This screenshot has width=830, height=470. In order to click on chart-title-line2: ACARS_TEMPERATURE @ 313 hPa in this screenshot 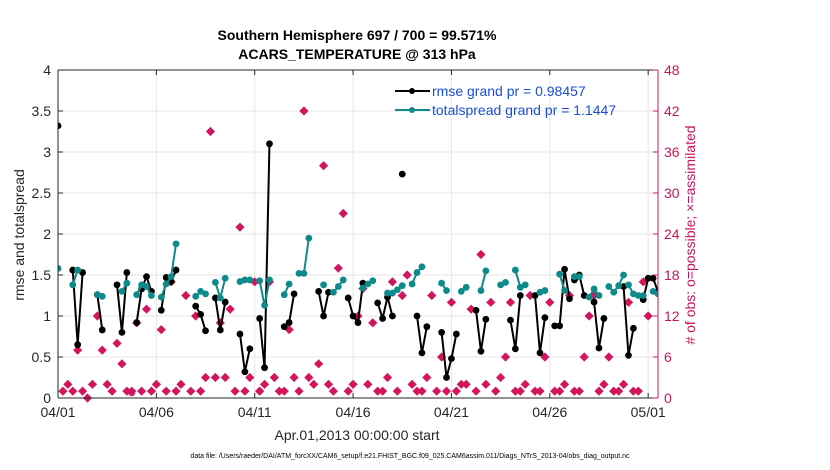, I will do `click(357, 54)`.